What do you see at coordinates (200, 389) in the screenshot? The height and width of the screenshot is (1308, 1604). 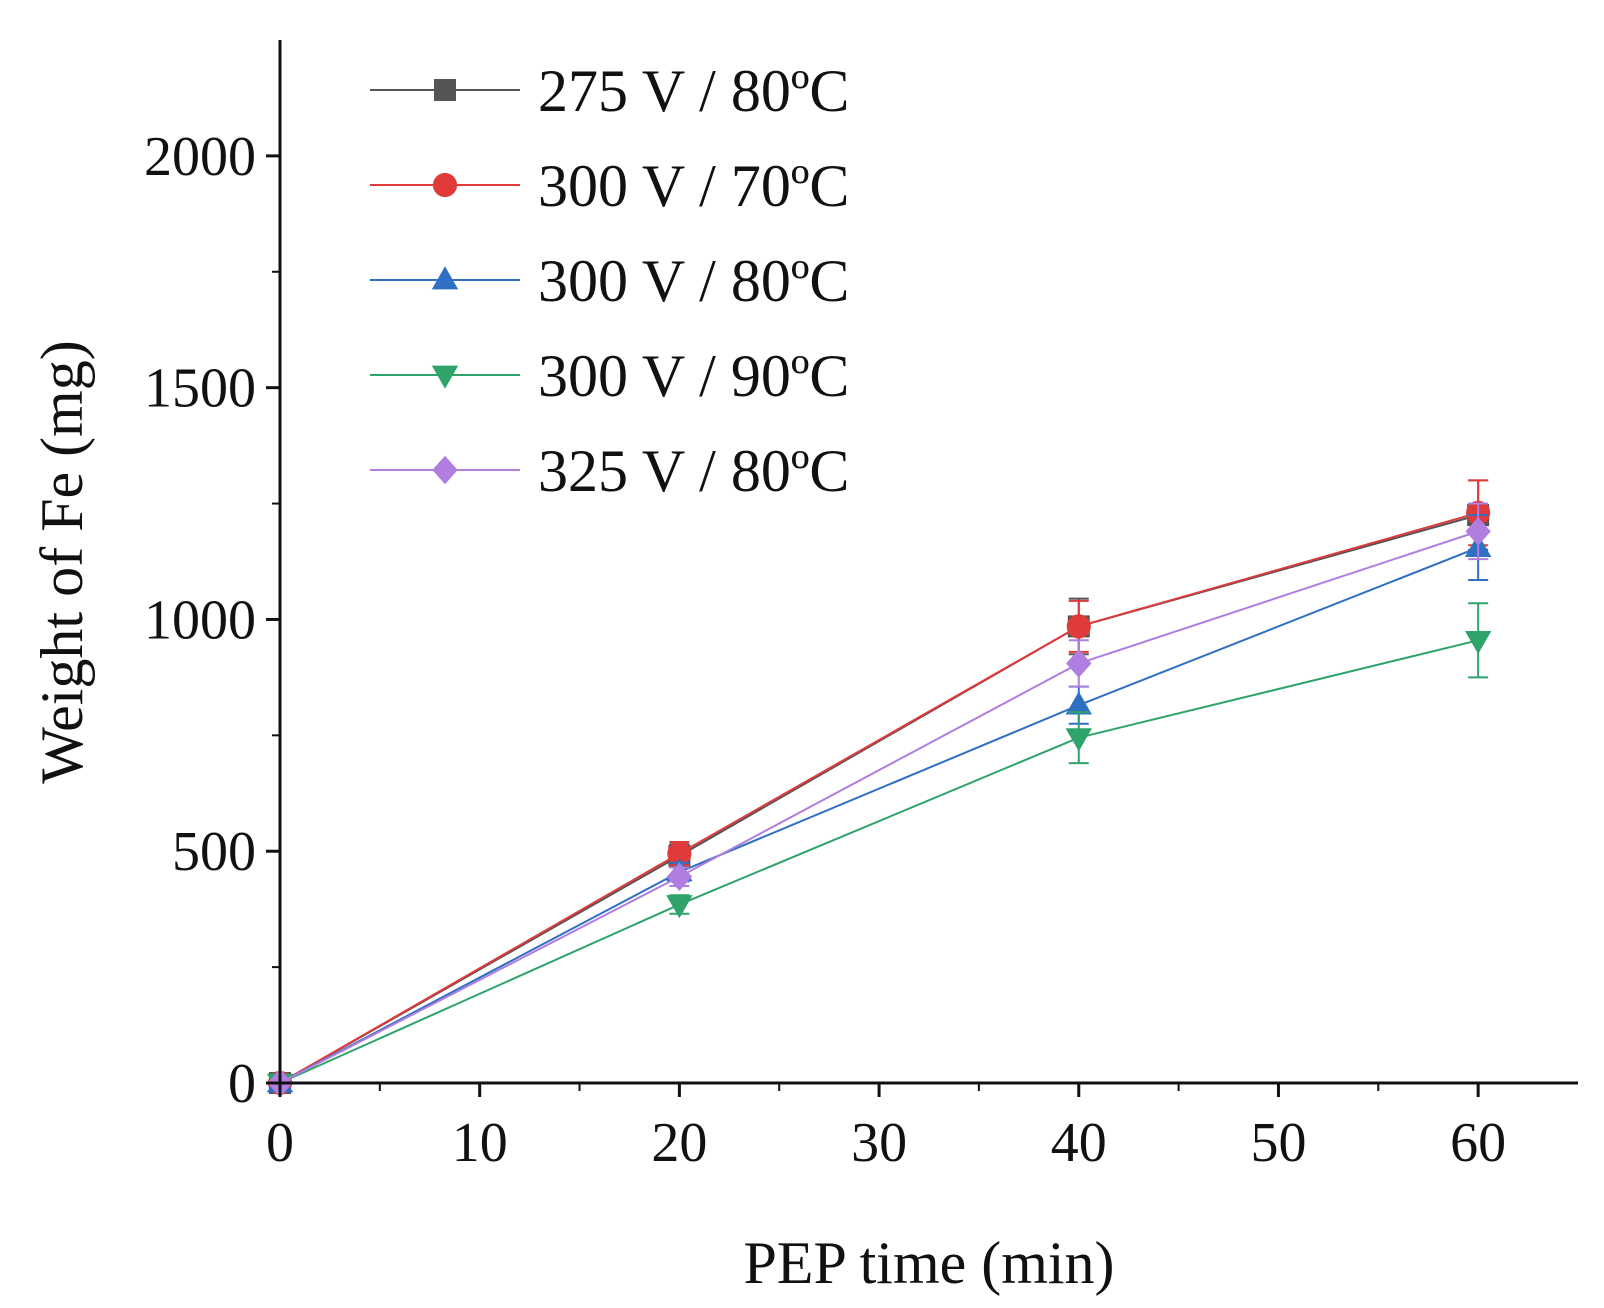 I see `y-tick-label: 1500` at bounding box center [200, 389].